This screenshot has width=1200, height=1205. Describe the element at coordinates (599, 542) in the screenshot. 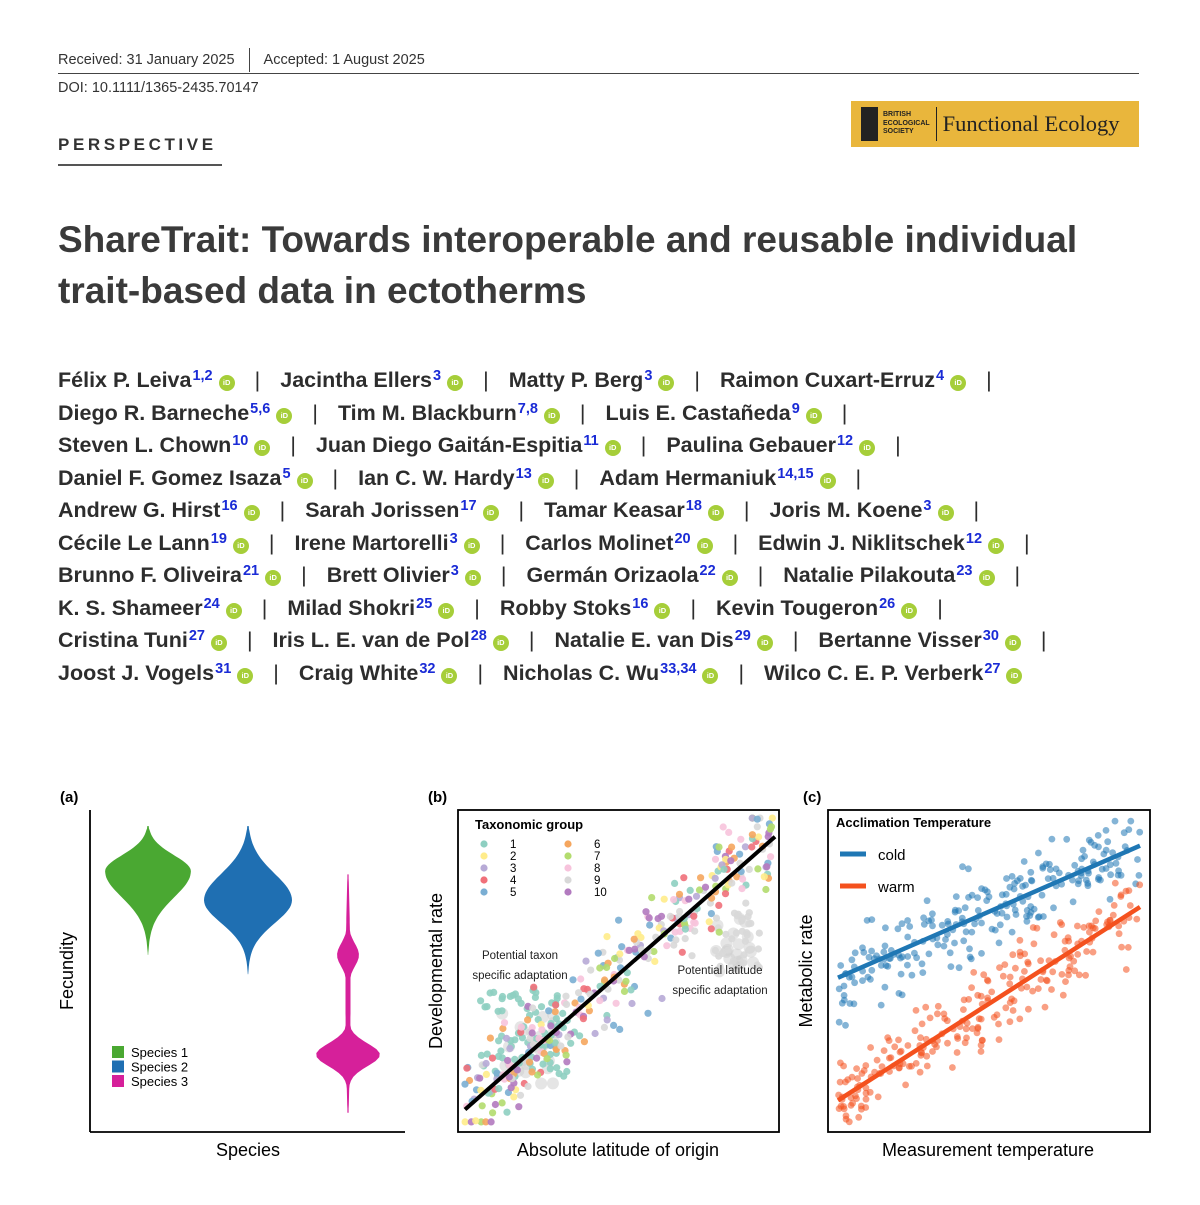

I see `author-name: Carlos Molinet` at that location.